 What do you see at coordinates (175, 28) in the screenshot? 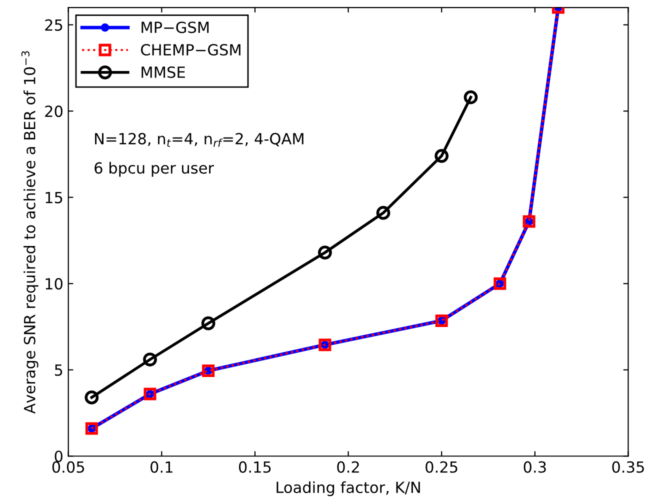
I see `legend-label: MP−GSM` at bounding box center [175, 28].